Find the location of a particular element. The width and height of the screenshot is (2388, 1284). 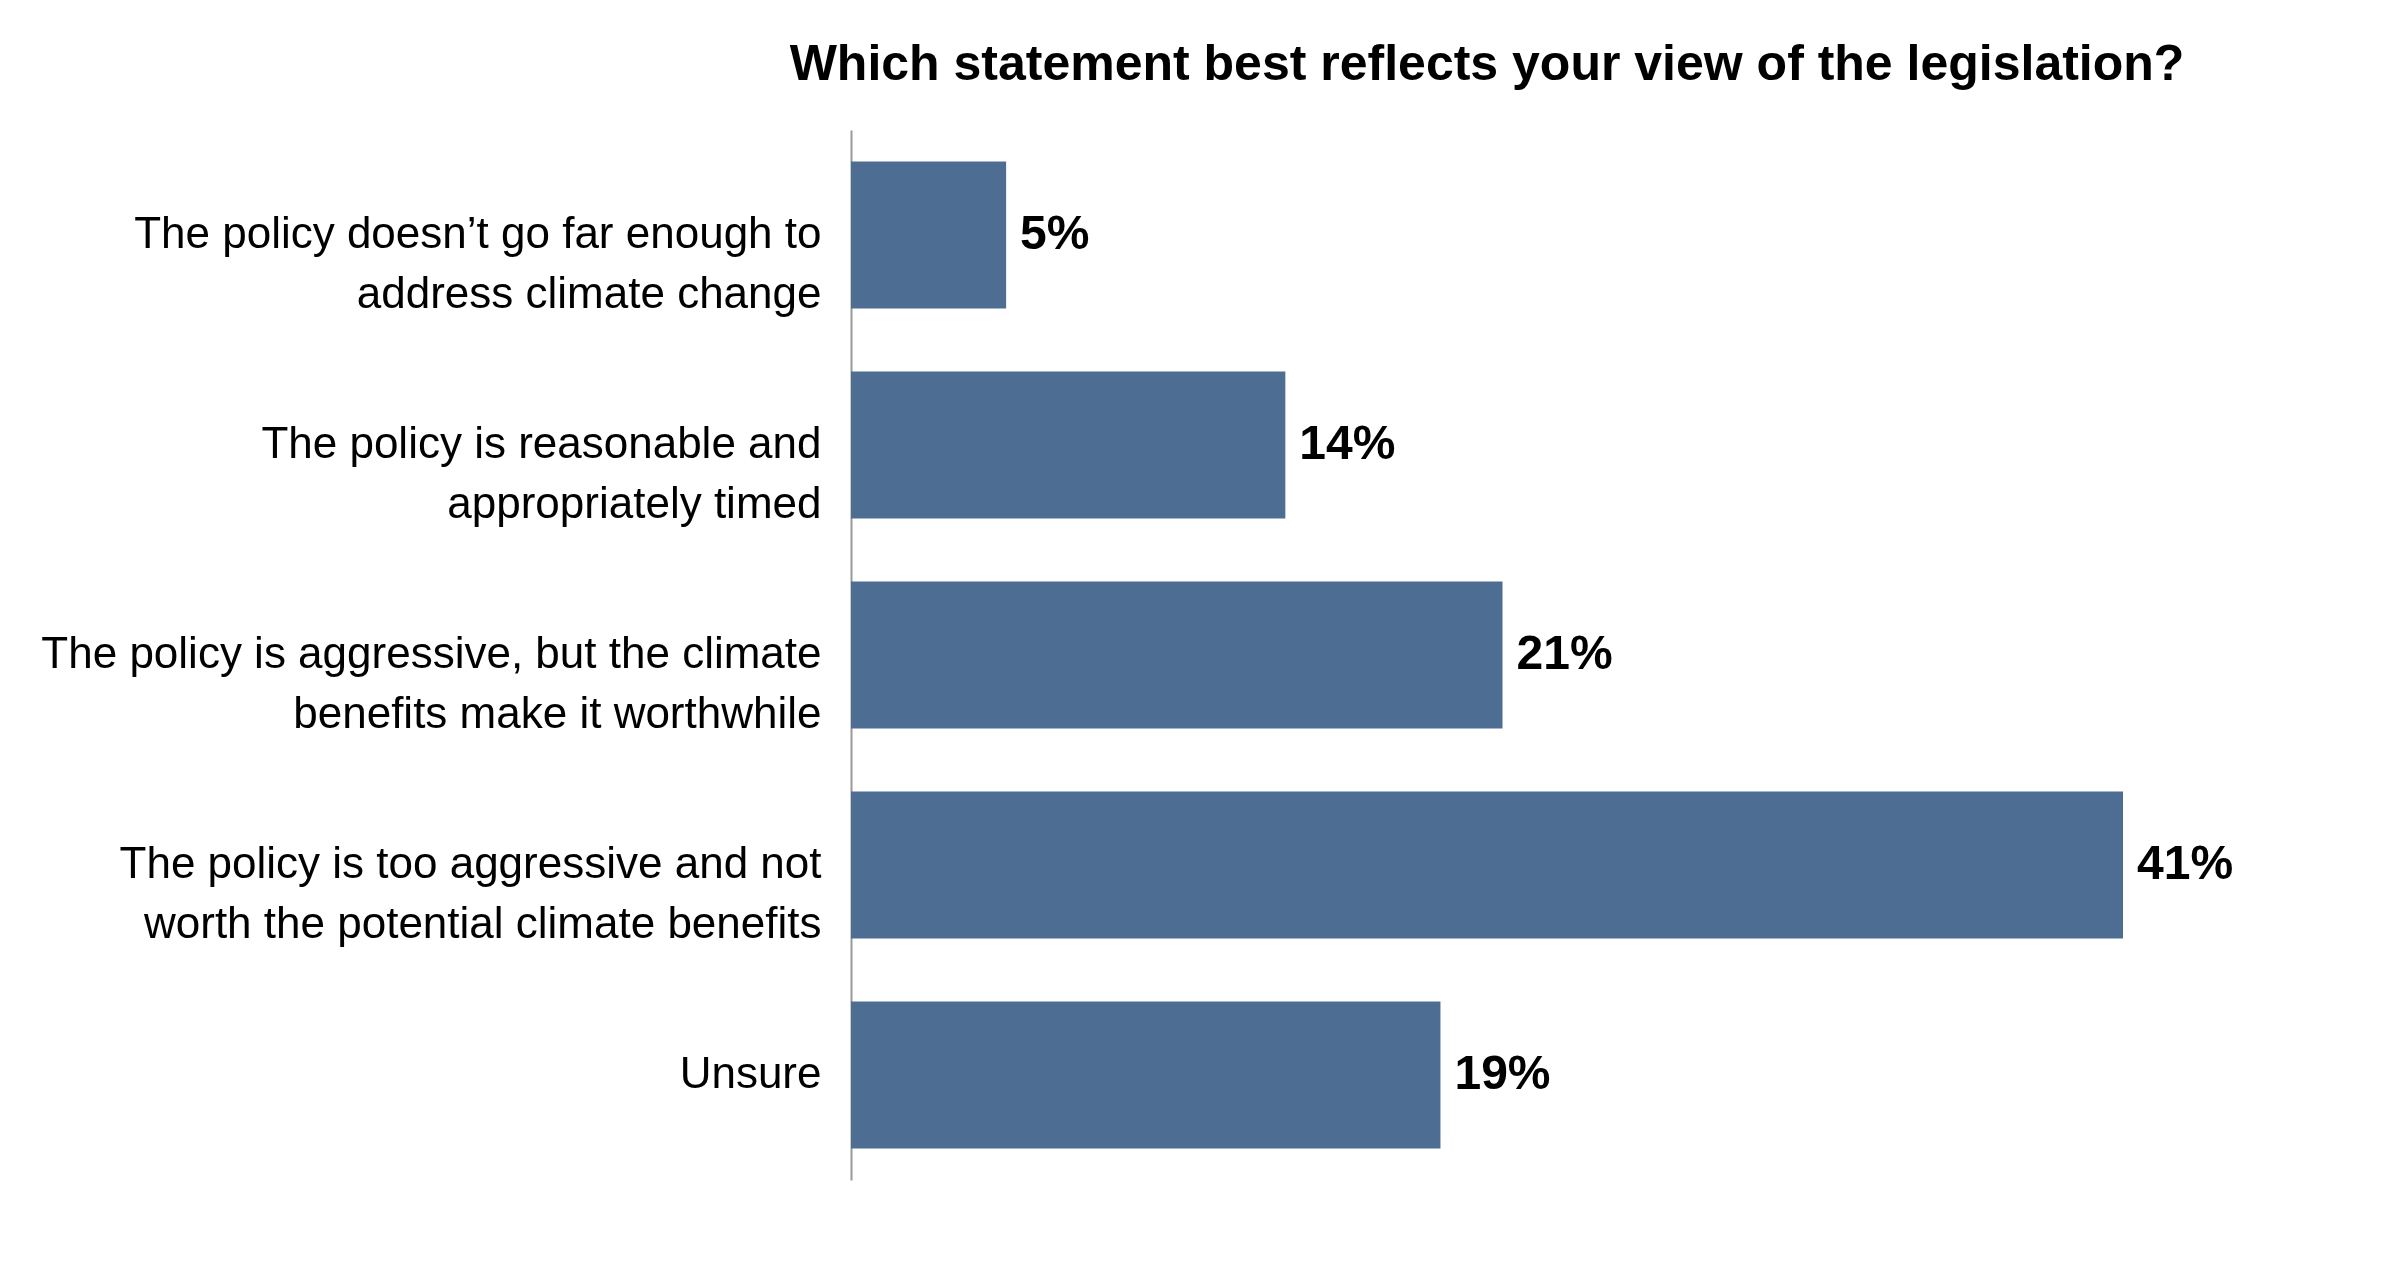

y-tick-label: The policy is aggressive, but the climate benefits make it worthwhile is located at coordinates (431, 682).